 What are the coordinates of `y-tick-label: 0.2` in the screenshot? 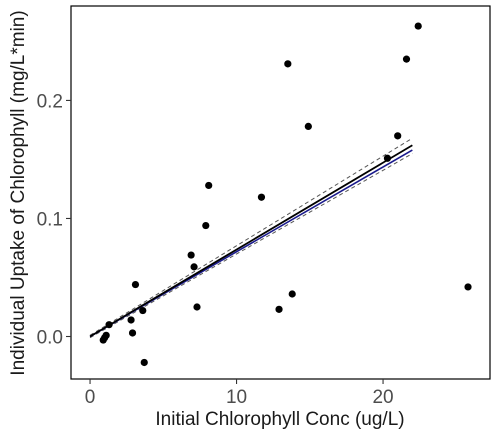 It's located at (50, 101).